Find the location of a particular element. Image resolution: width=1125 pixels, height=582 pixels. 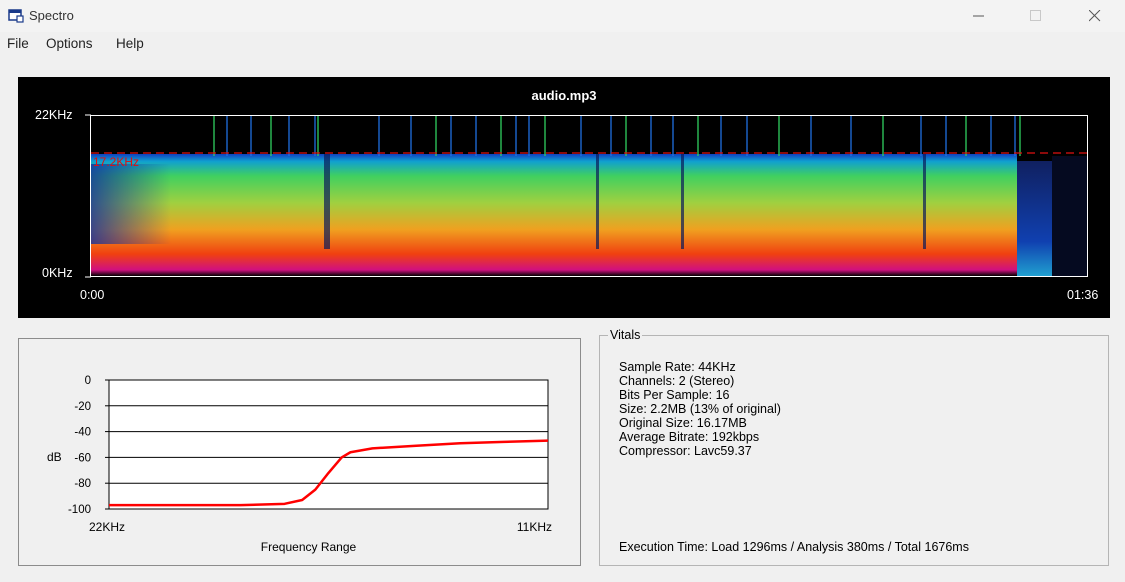

y-tick-label: 0 is located at coordinates (88, 381).